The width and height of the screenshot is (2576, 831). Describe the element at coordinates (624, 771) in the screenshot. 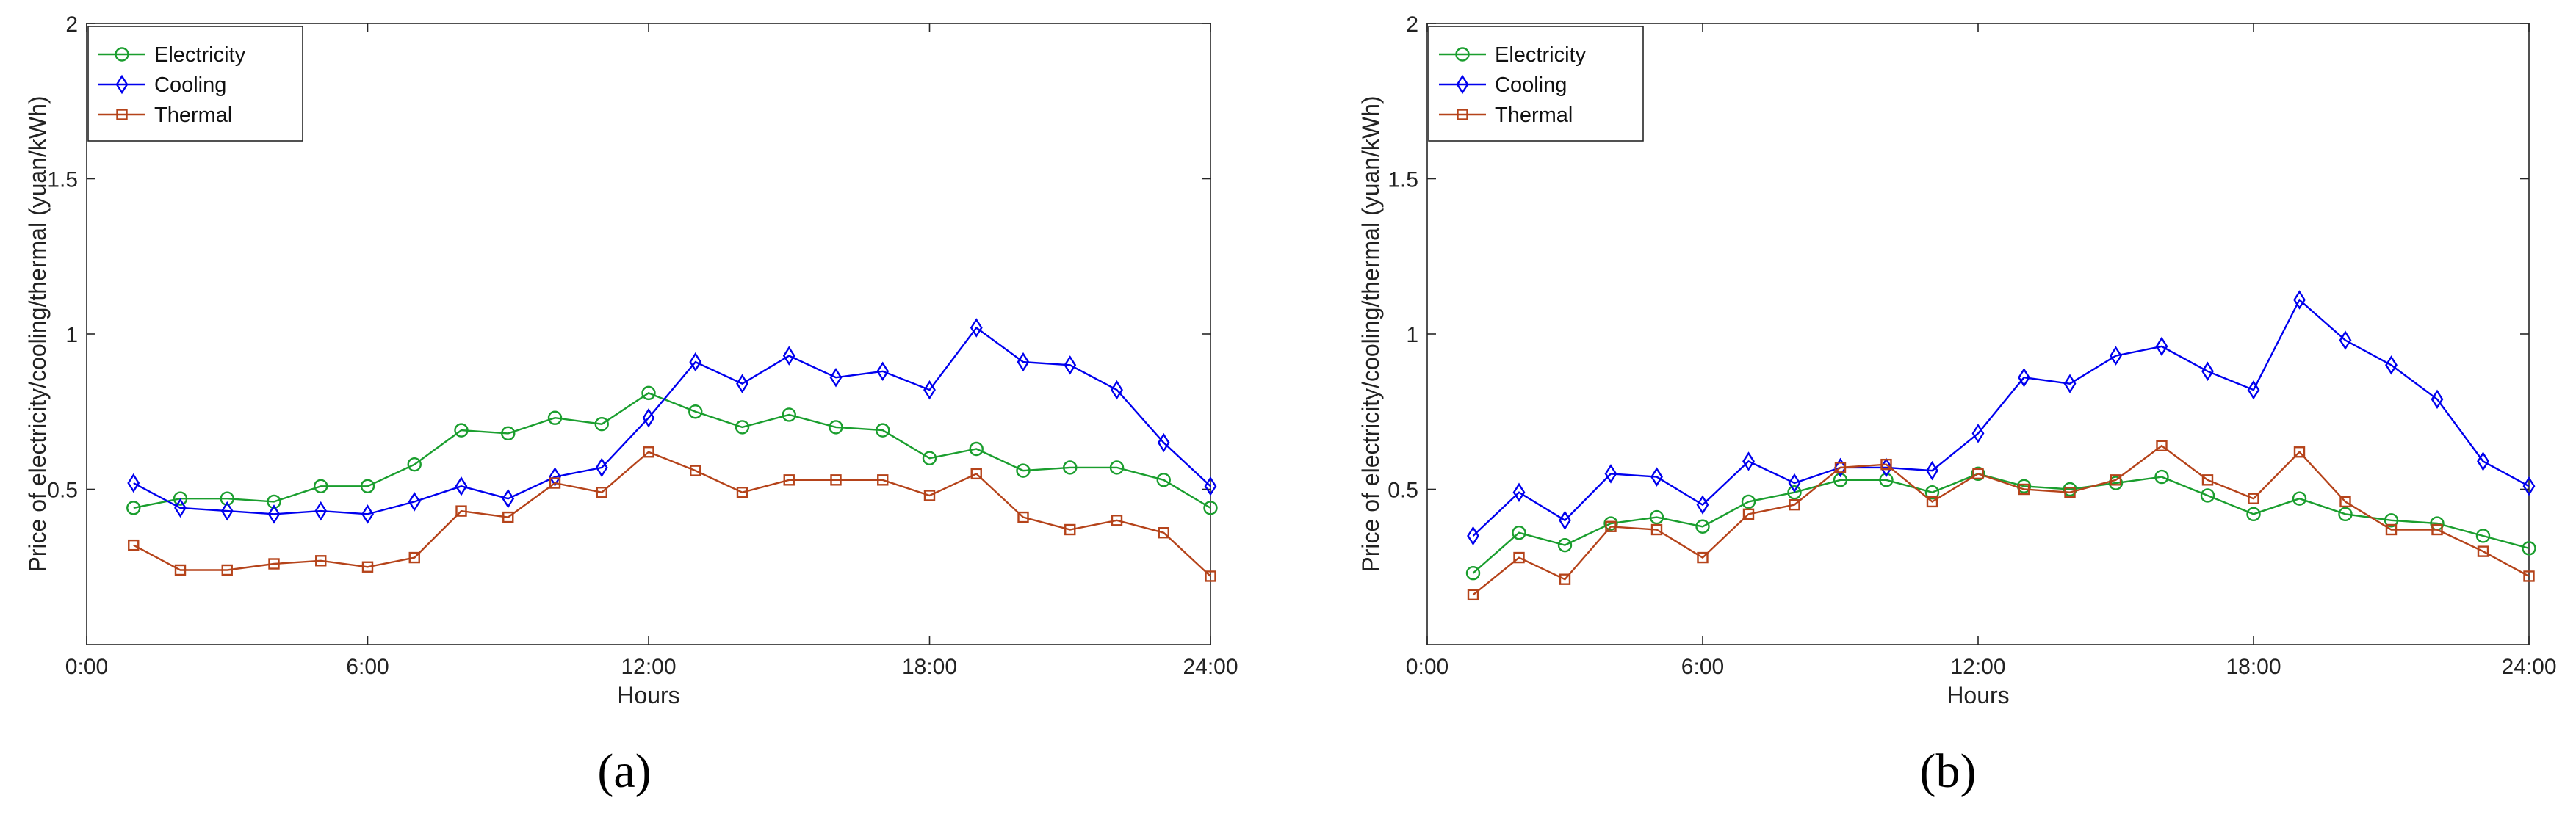

I see `panel-label: (a)` at that location.